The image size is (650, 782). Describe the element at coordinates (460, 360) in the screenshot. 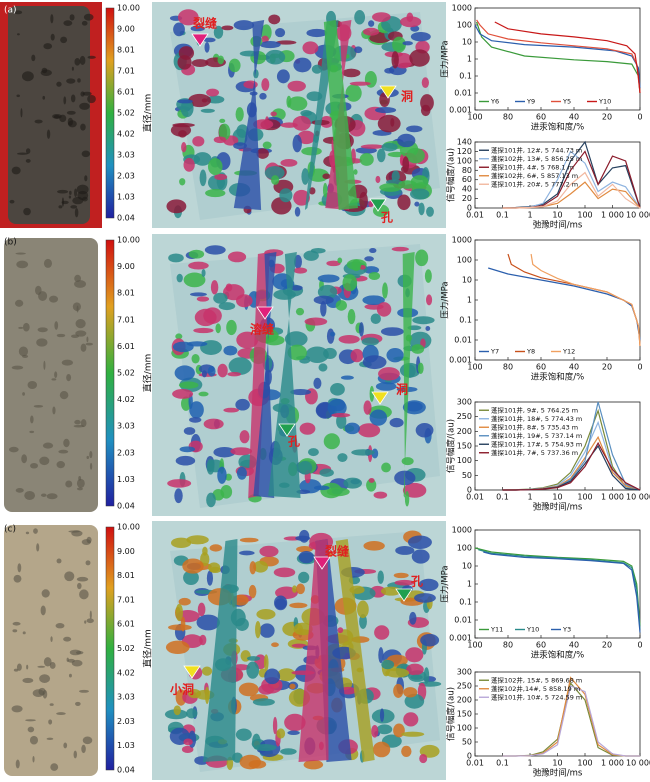

I see `y-tick-label: 0.001` at that location.